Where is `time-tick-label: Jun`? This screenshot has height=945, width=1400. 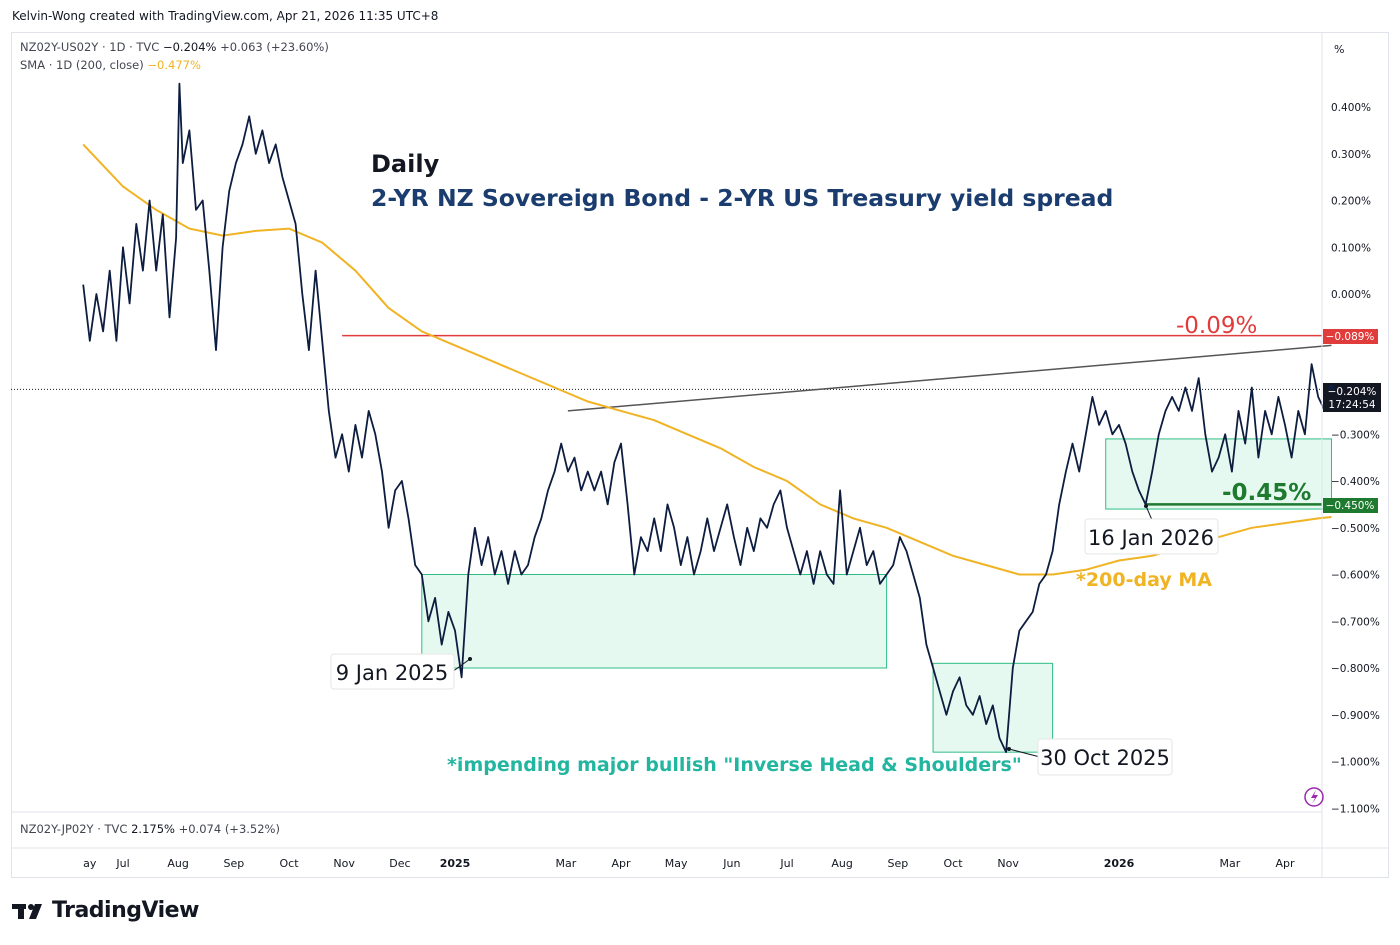 time-tick-label: Jun is located at coordinates (731, 863).